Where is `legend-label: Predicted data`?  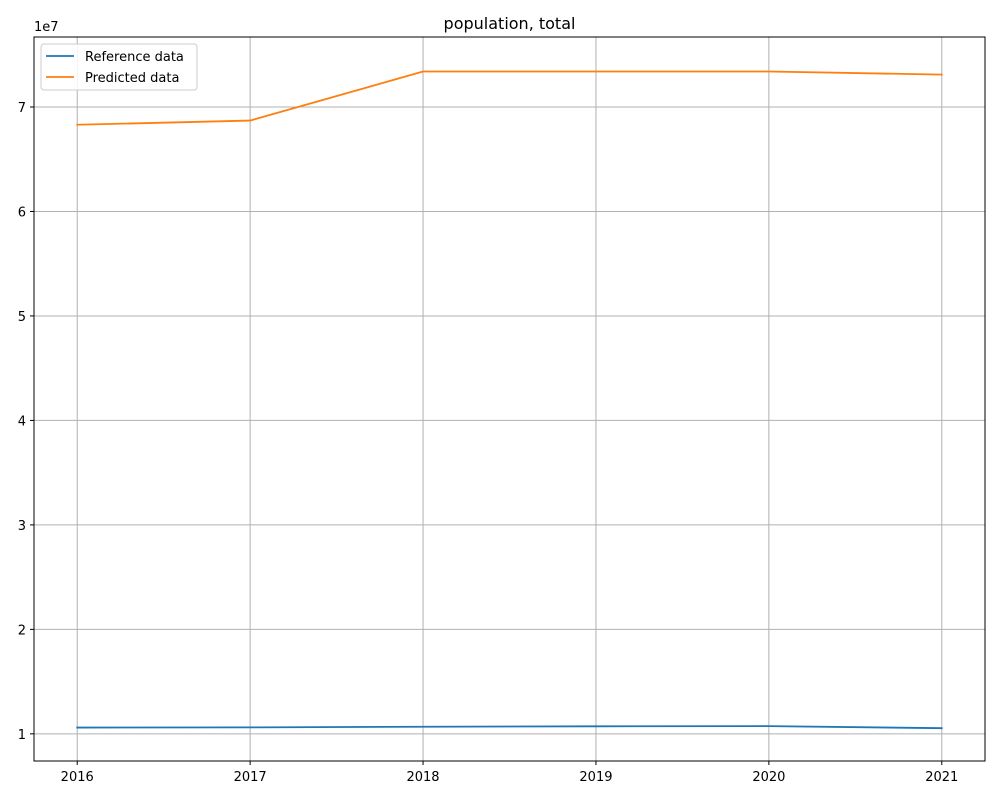 legend-label: Predicted data is located at coordinates (132, 78).